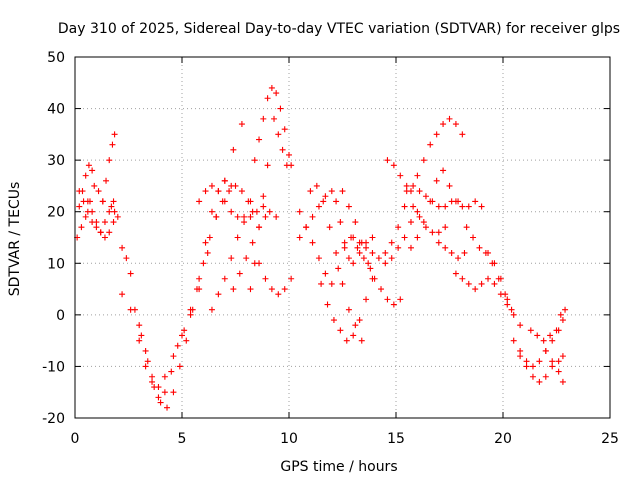 Image resolution: width=640 pixels, height=480 pixels. What do you see at coordinates (396, 439) in the screenshot?
I see `x-tick-label: 15` at bounding box center [396, 439].